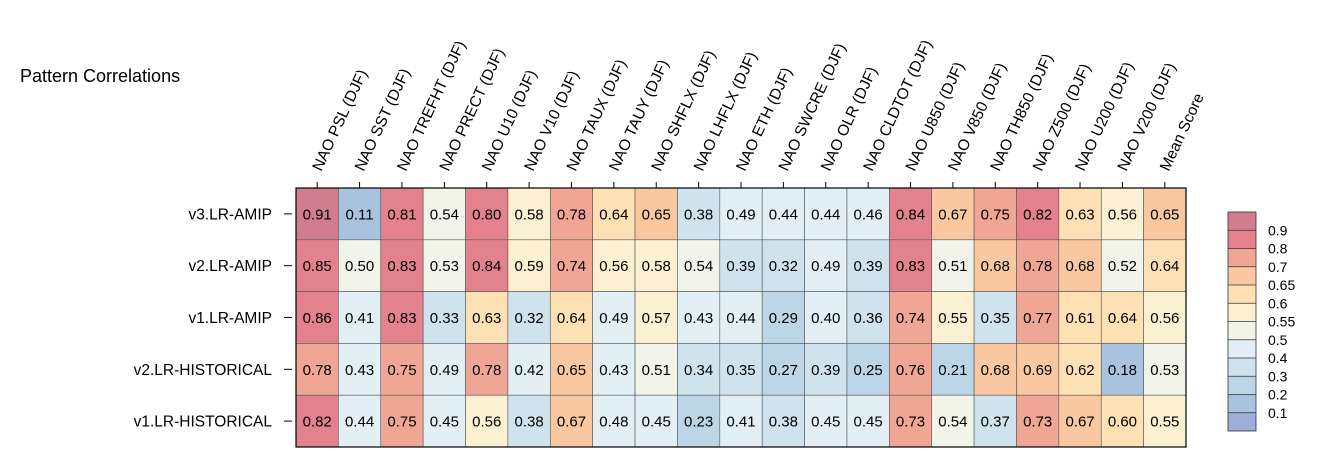  I want to click on colorbar-tick-label: 0.8, so click(1278, 249).